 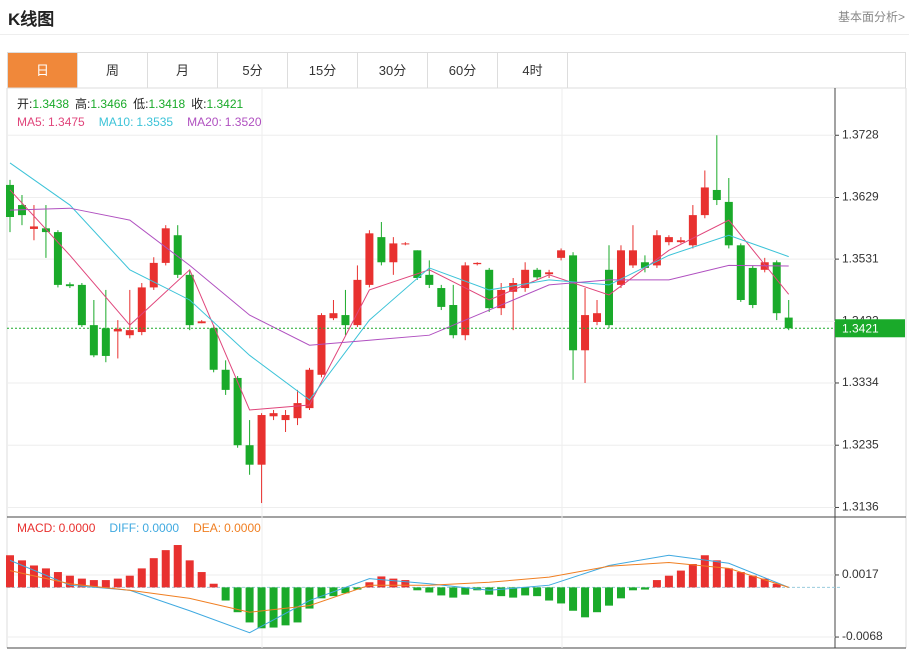 What do you see at coordinates (108, 104) in the screenshot?
I see `info-value: 1.3466` at bounding box center [108, 104].